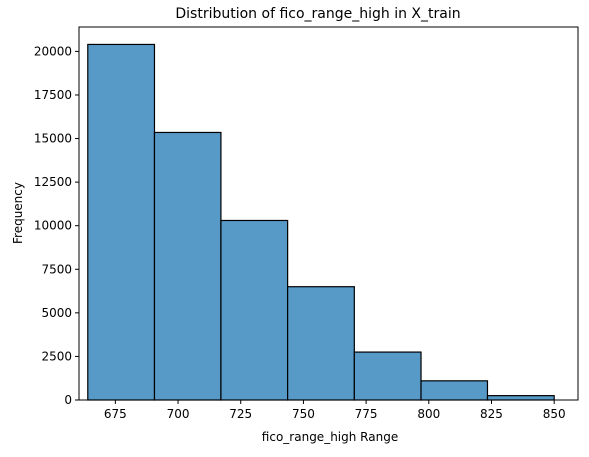 The height and width of the screenshot is (457, 589). What do you see at coordinates (330, 437) in the screenshot?
I see `x-axis-label: fico_range_high Range` at bounding box center [330, 437].